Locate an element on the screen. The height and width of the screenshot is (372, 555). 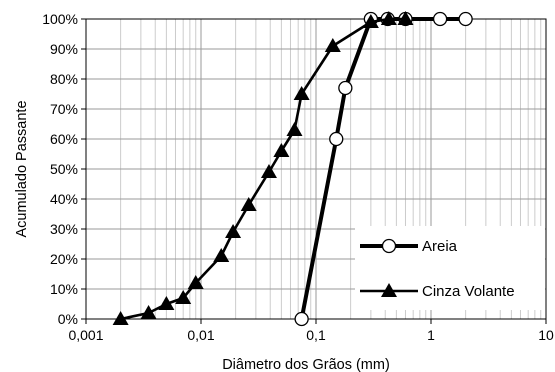
legend-marker-triangle is located at coordinates (389, 290).